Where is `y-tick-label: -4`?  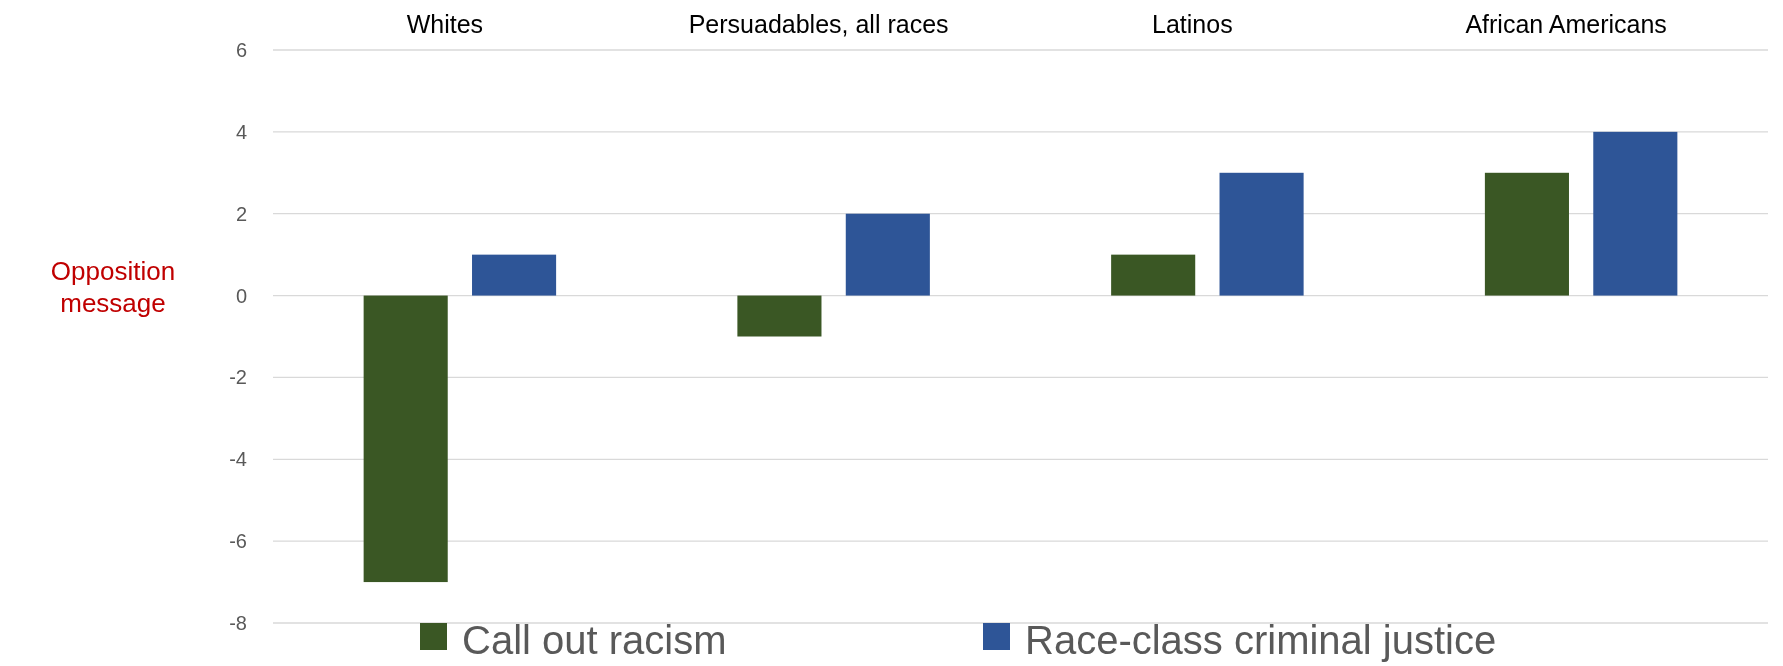
y-tick-label: -4 is located at coordinates (238, 459).